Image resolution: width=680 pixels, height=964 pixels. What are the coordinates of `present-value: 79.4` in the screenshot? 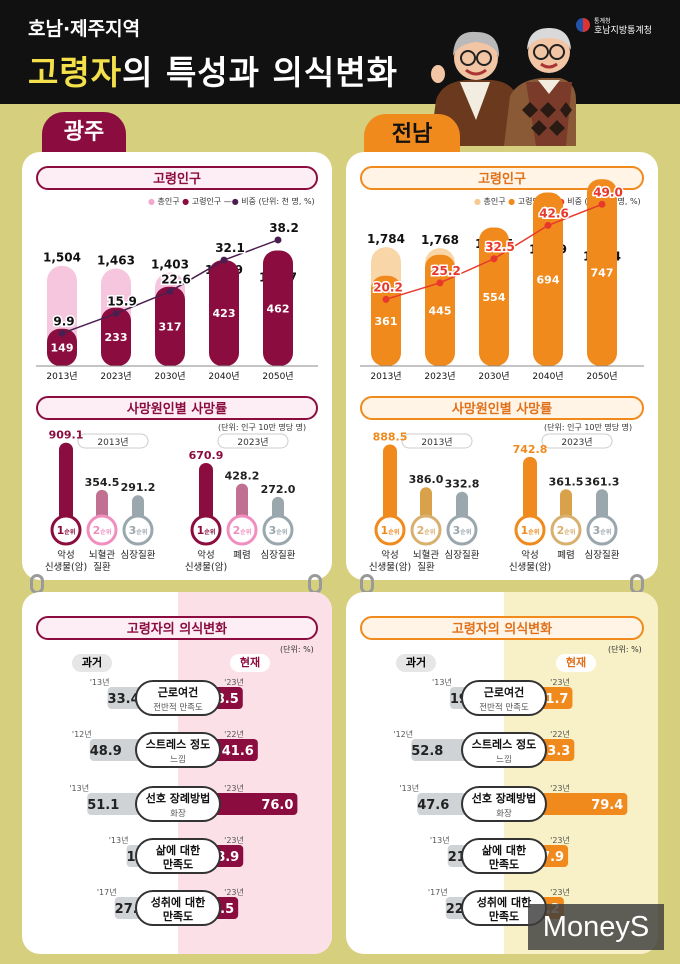 It's located at (607, 805).